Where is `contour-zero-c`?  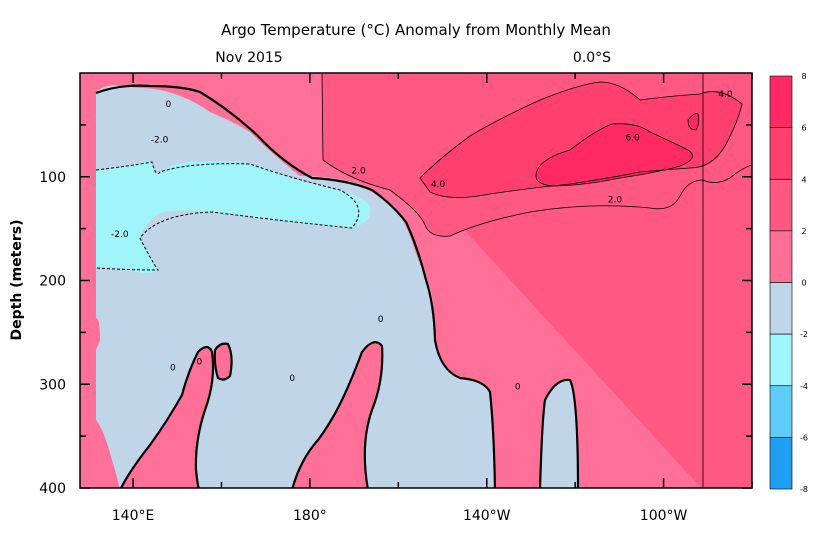 contour-zero-c is located at coordinates (167, 416).